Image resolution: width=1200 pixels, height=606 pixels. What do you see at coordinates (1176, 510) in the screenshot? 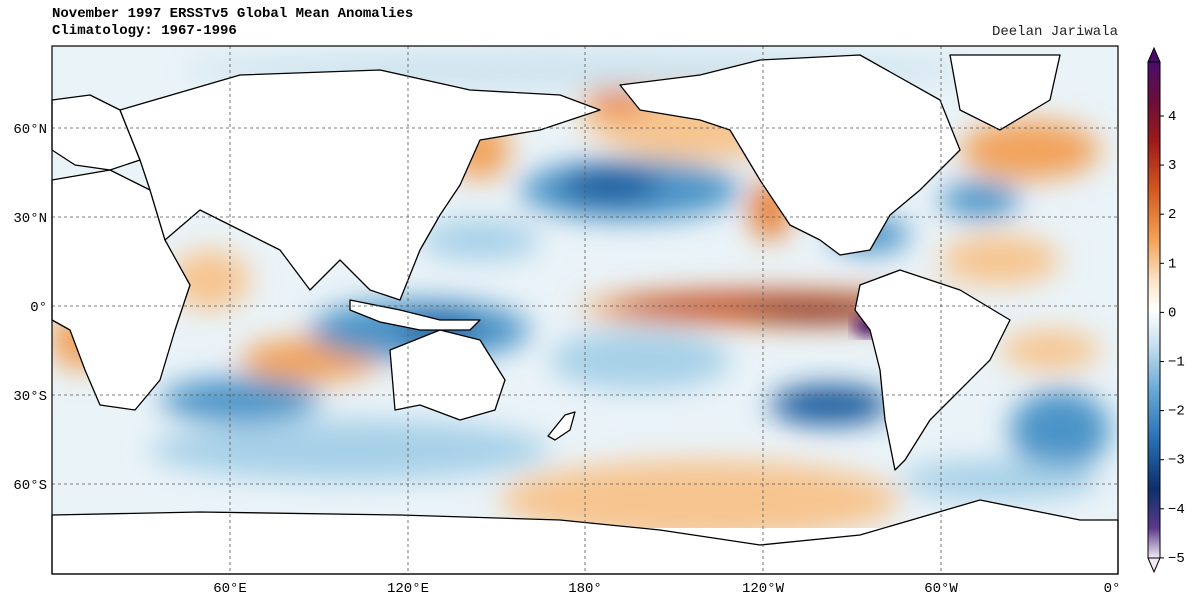
I see `colorbar-tick-label: −4` at bounding box center [1176, 510].